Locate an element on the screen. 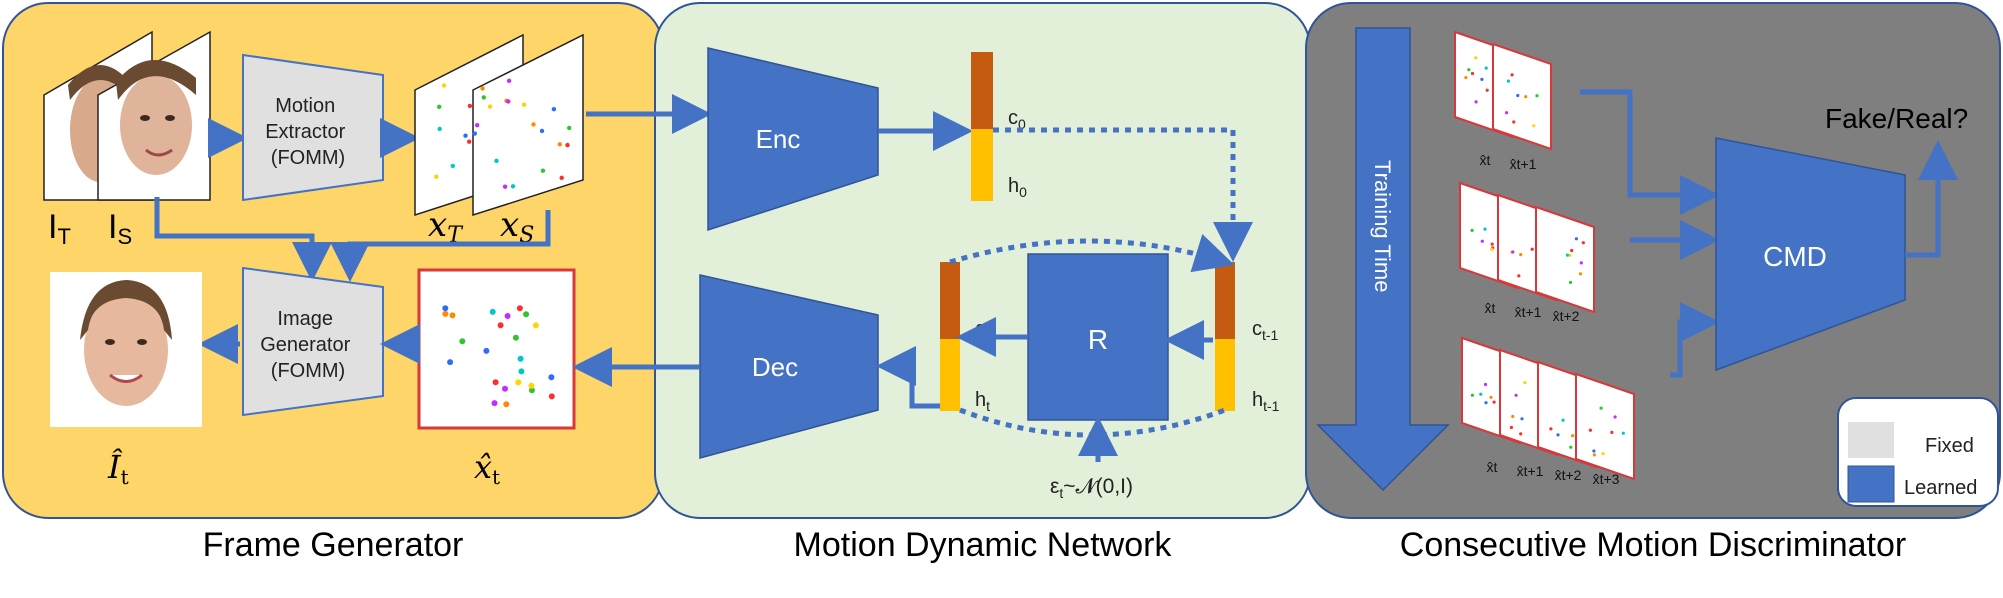  legend-learned-label: Learned is located at coordinates (1940, 488).